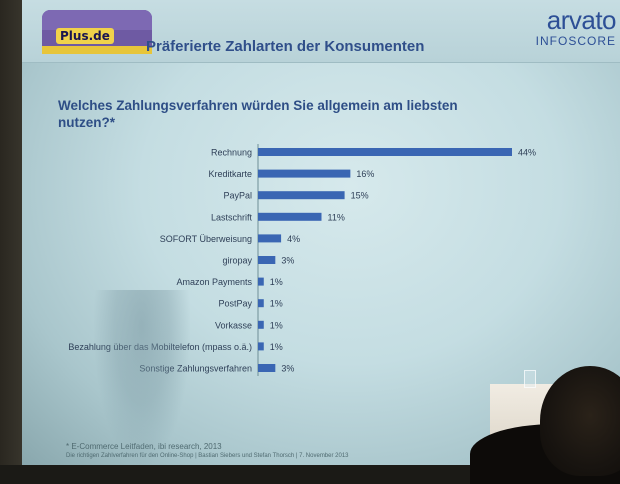 The height and width of the screenshot is (484, 620). Describe the element at coordinates (237, 196) in the screenshot. I see `category-label: PayPal` at that location.